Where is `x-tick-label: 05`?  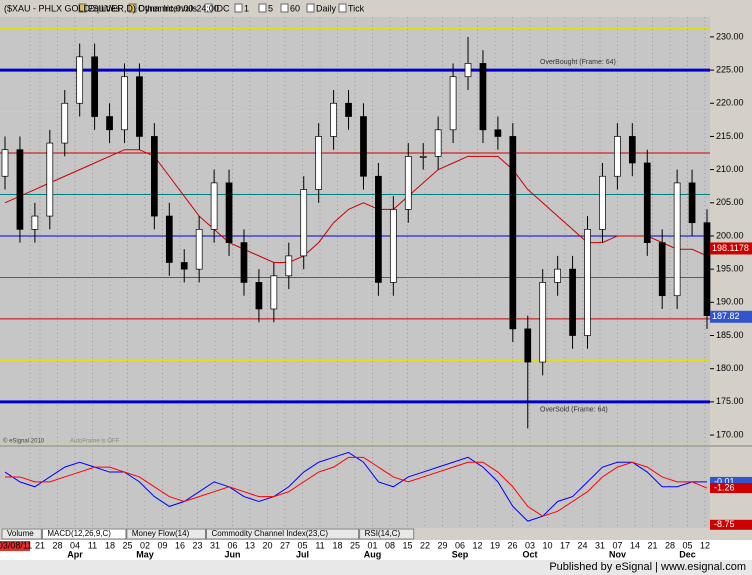
x-tick-label: 05 is located at coordinates (687, 545).